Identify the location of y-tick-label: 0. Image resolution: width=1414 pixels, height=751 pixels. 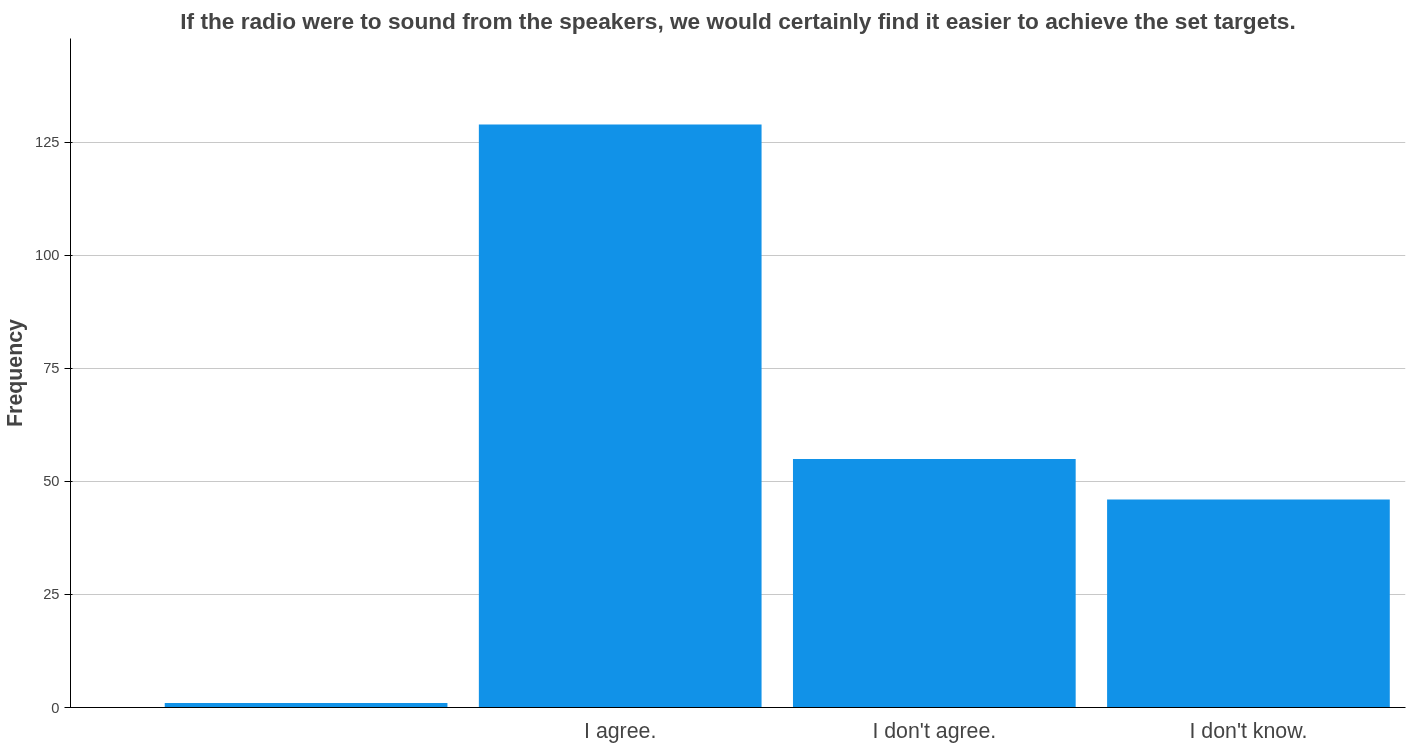
(55, 707).